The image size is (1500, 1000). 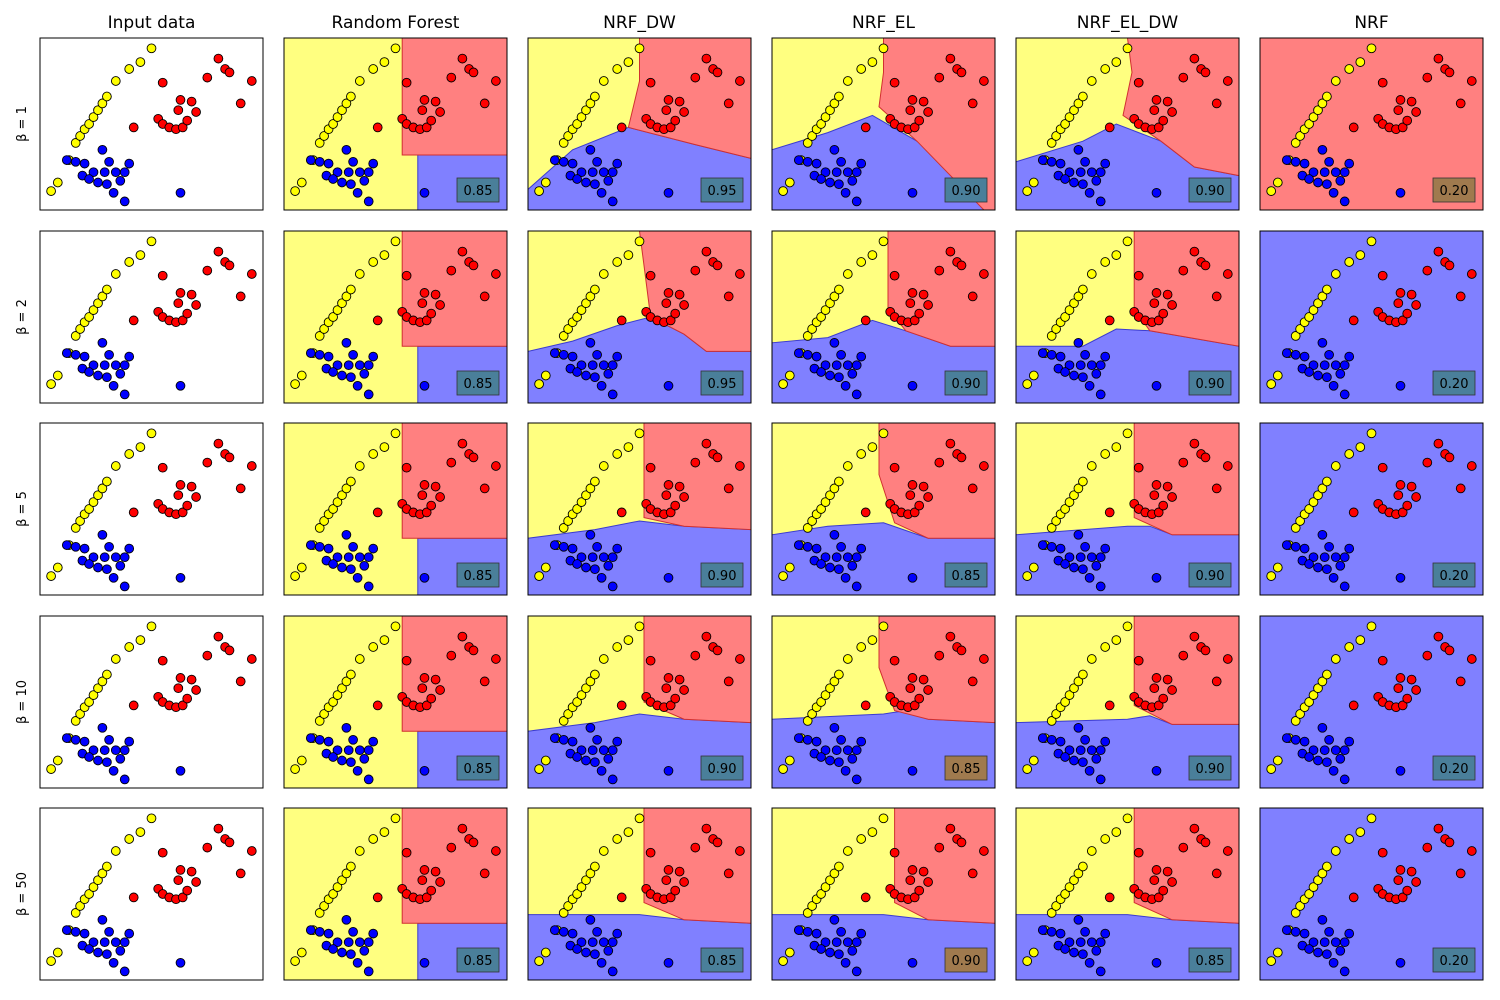 What do you see at coordinates (22, 317) in the screenshot?
I see `row-label: β = 2` at bounding box center [22, 317].